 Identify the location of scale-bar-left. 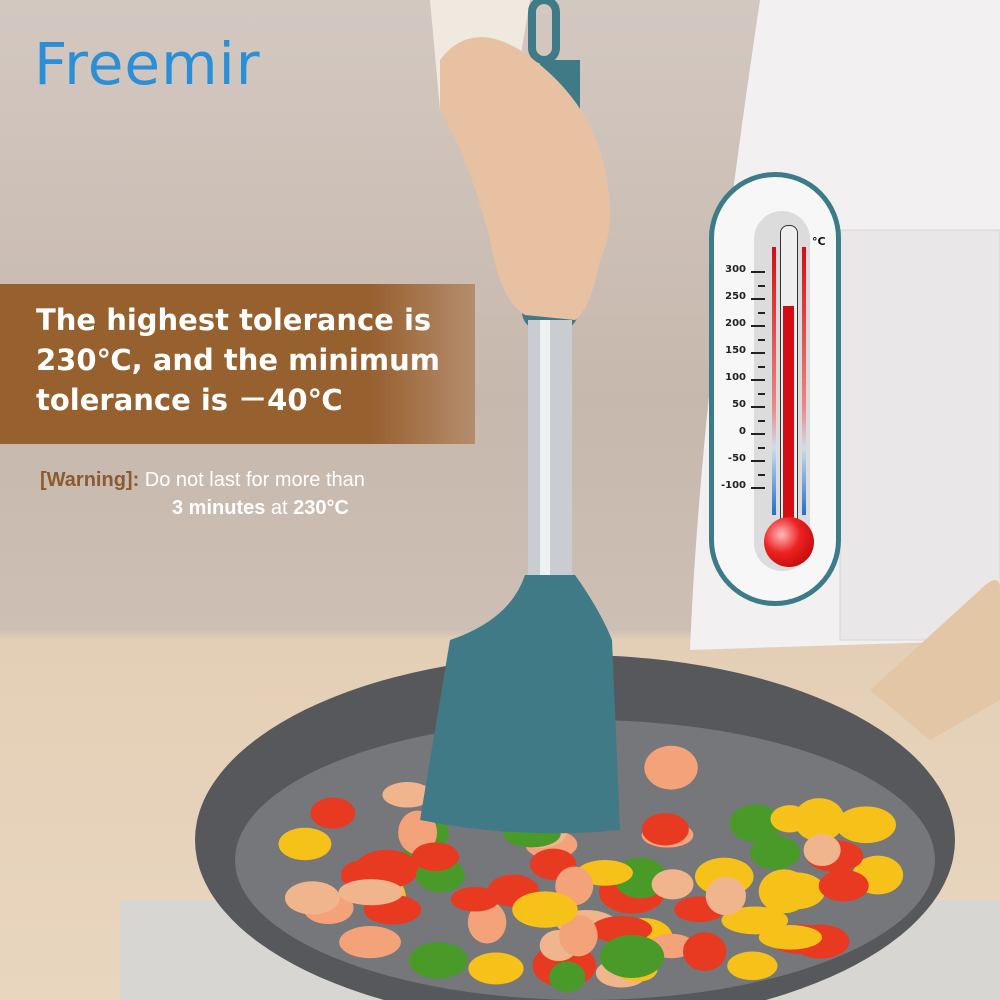
(774, 381).